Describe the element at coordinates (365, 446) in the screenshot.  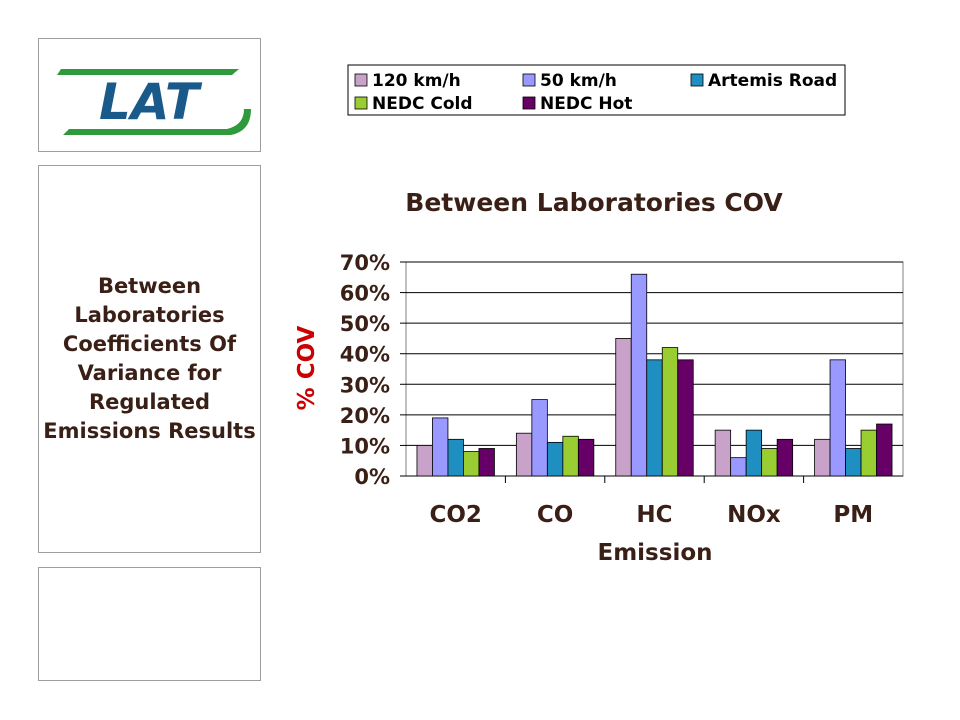
I see `y-tick-label: 10%` at that location.